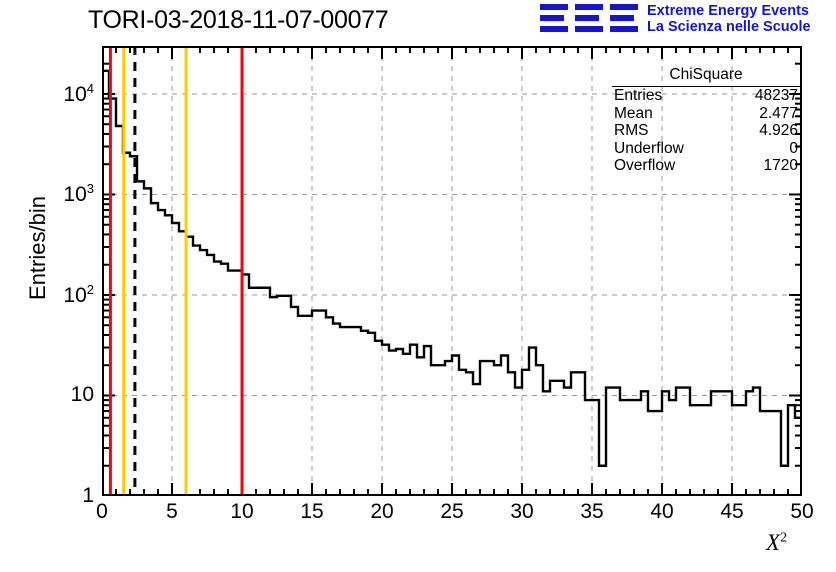 The image size is (836, 572). I want to click on stats-header: ChiSquare, so click(706, 76).